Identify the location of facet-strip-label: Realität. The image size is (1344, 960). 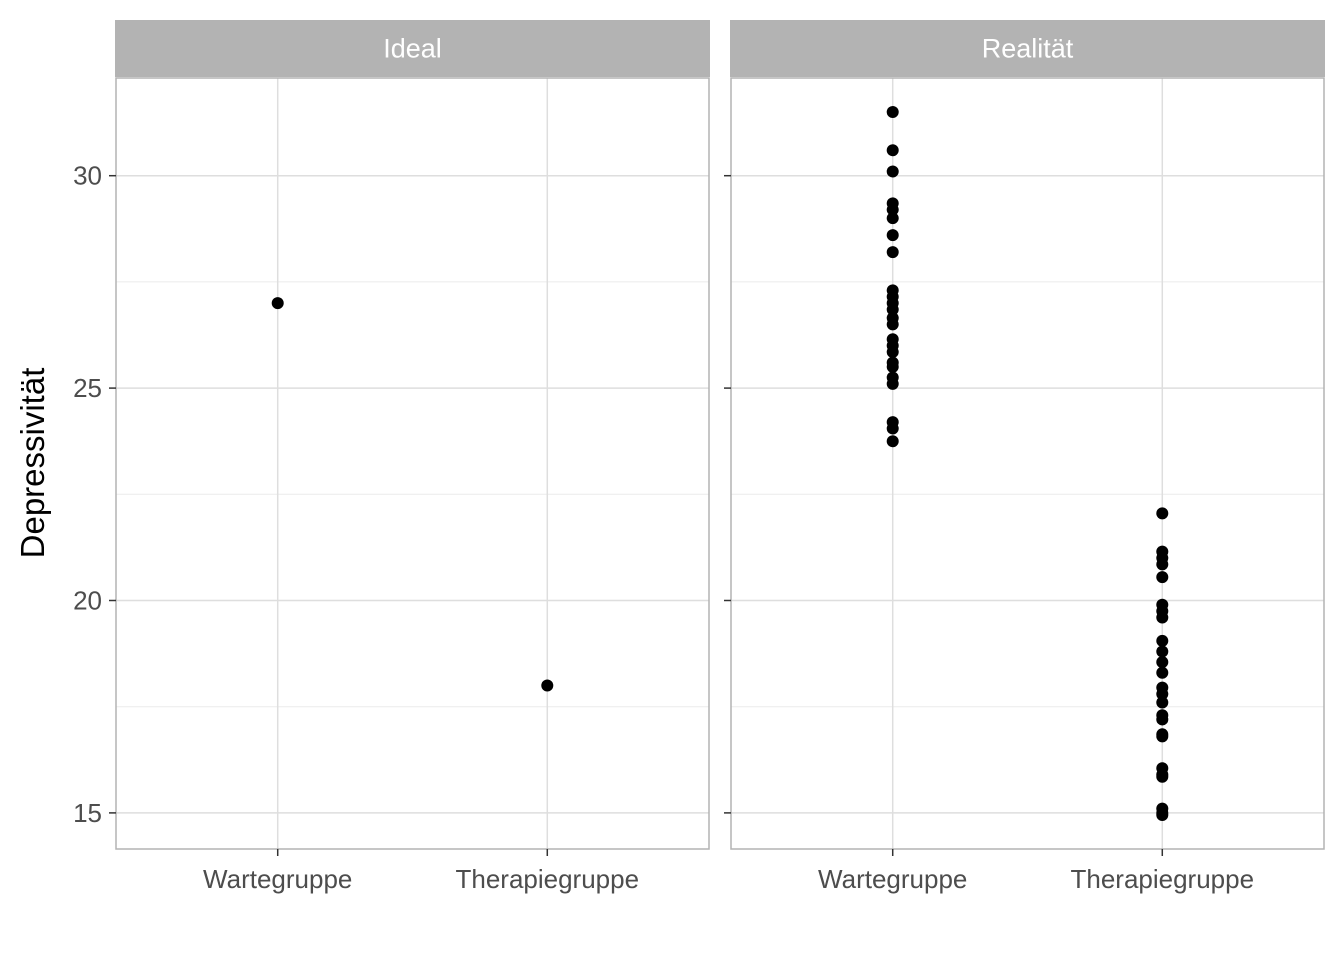
(1028, 49).